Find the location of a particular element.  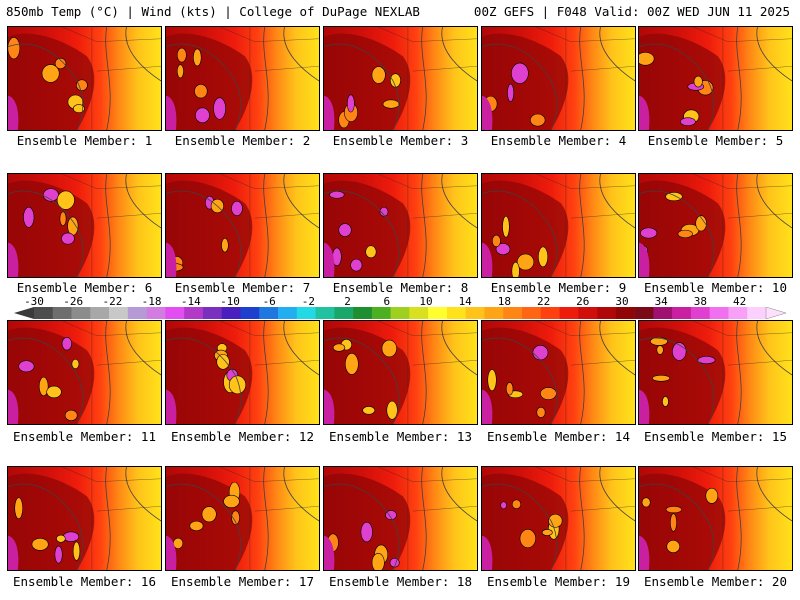

ensemble-member-caption: Ensemble Member: 18 is located at coordinates (400, 581).